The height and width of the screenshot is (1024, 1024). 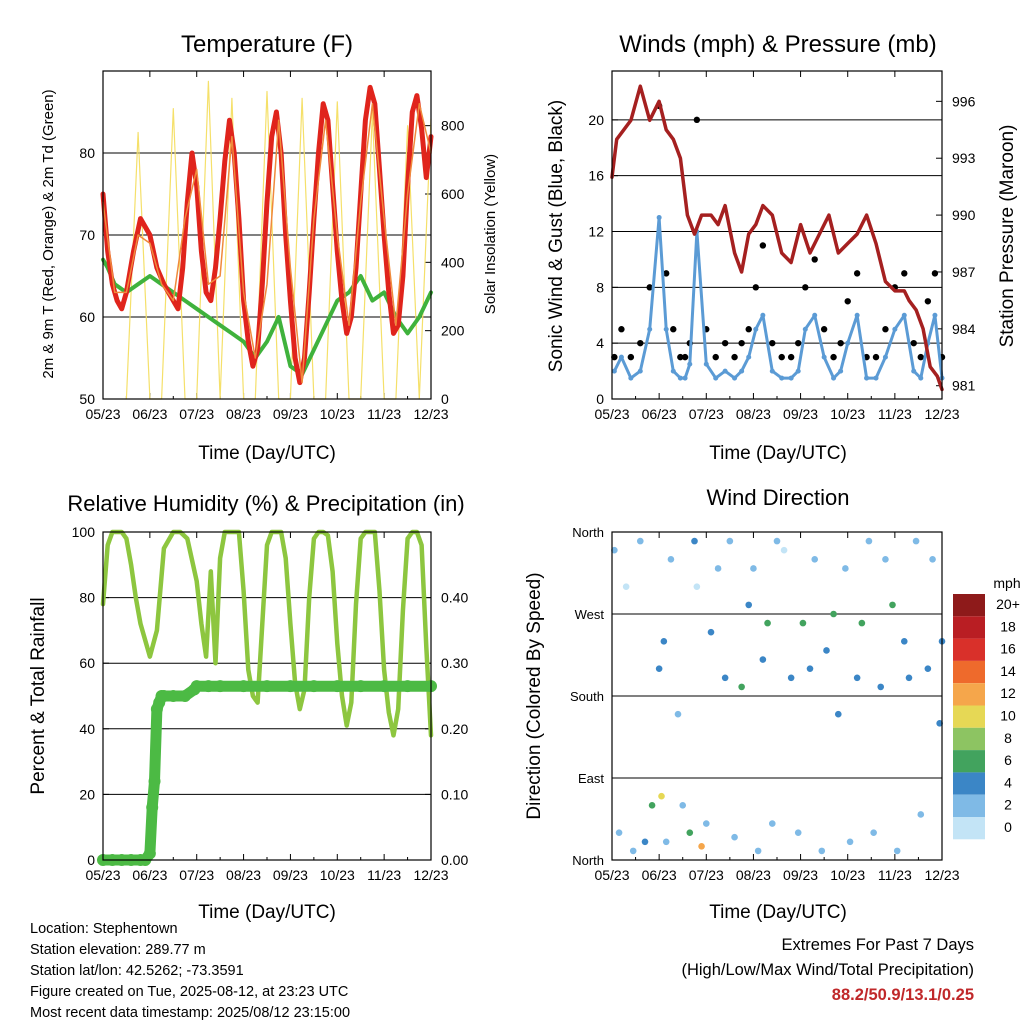 What do you see at coordinates (149, 414) in the screenshot?
I see `temp-x-tick-label: 06/23` at bounding box center [149, 414].